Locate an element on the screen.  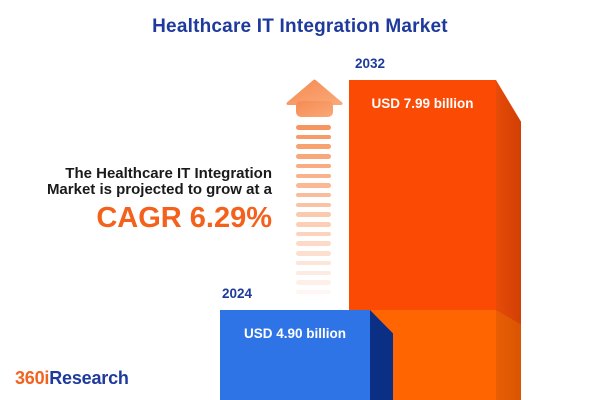
page-title: Healthcare IT Integration Market is located at coordinates (300, 26).